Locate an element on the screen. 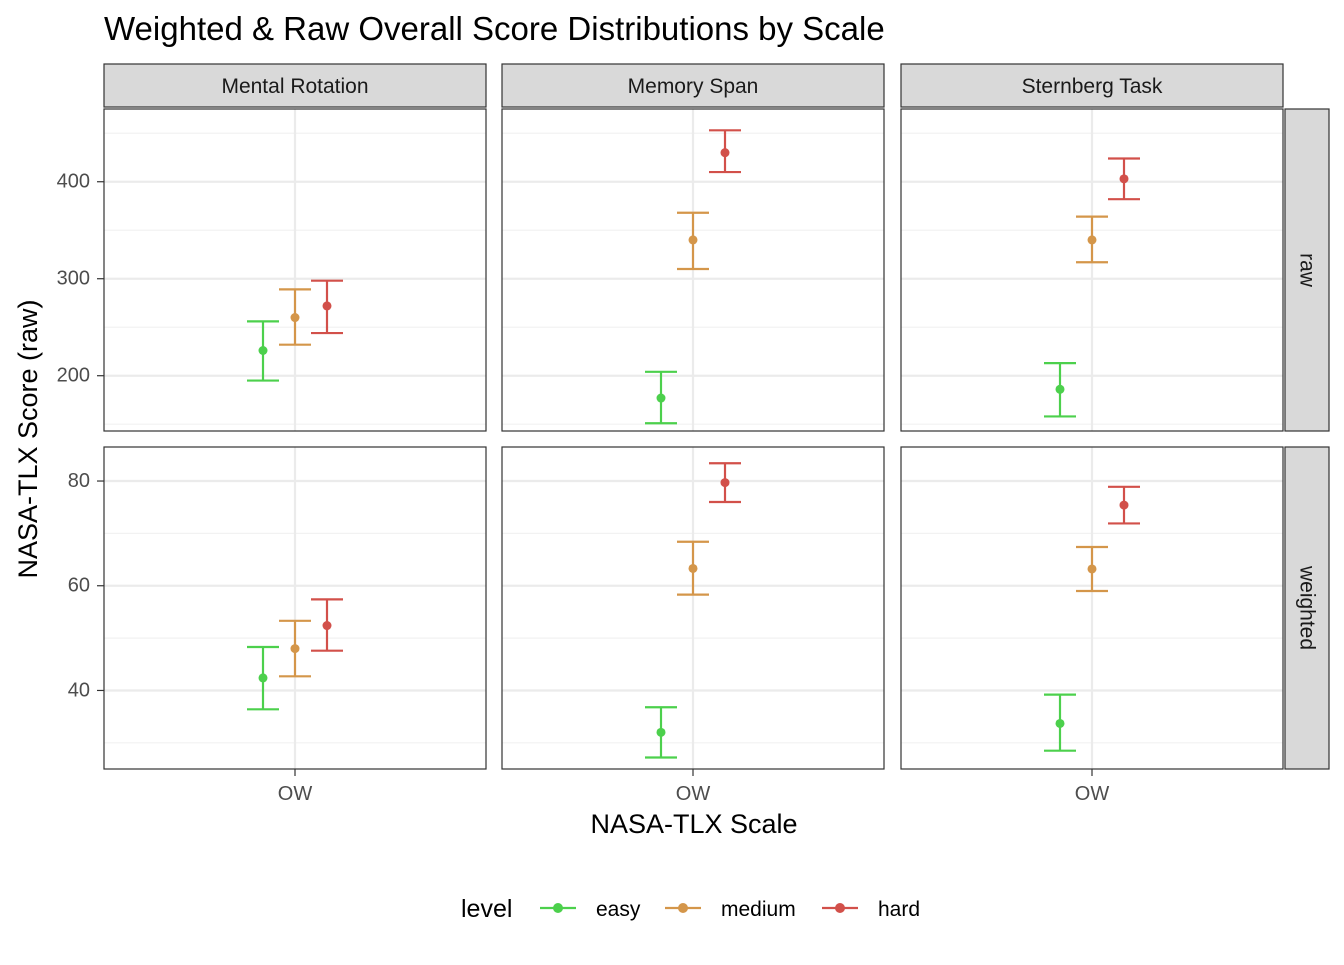 The height and width of the screenshot is (965, 1344). legend-key-point-hard is located at coordinates (840, 908).